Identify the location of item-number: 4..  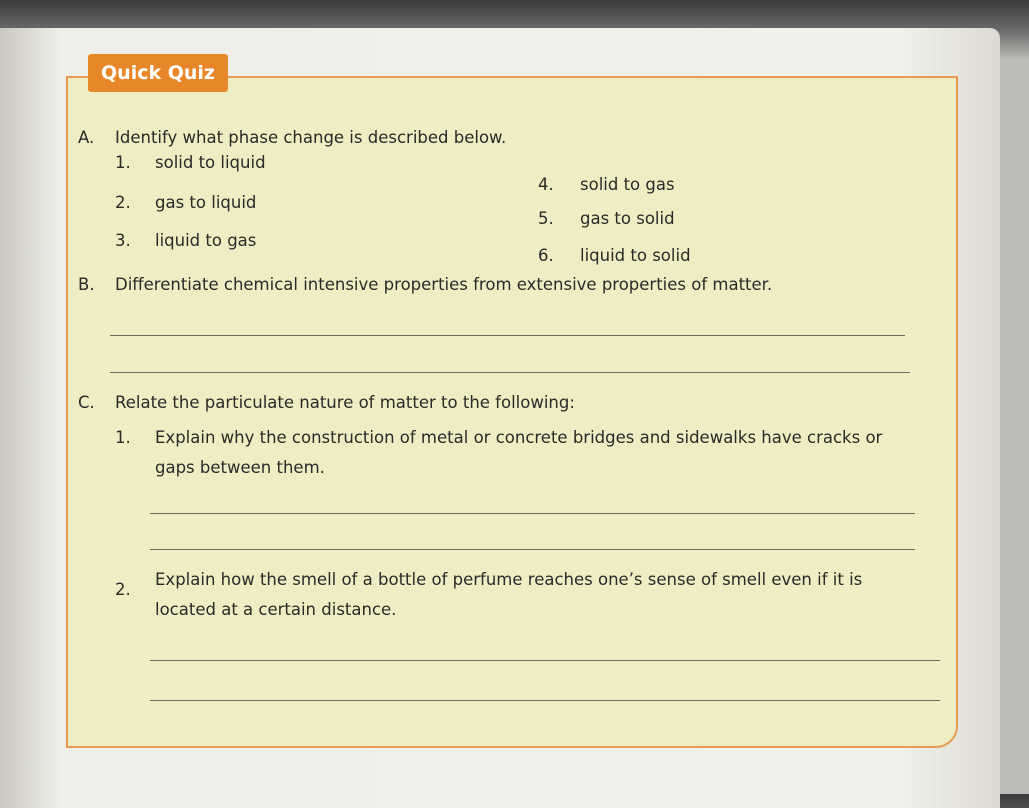
(546, 184).